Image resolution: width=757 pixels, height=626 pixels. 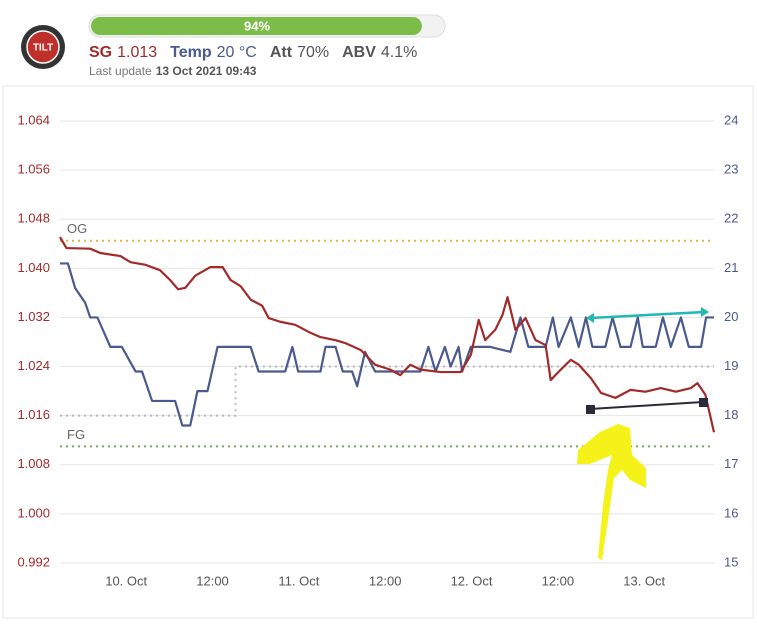 I want to click on reading-name: Att, so click(x=281, y=52).